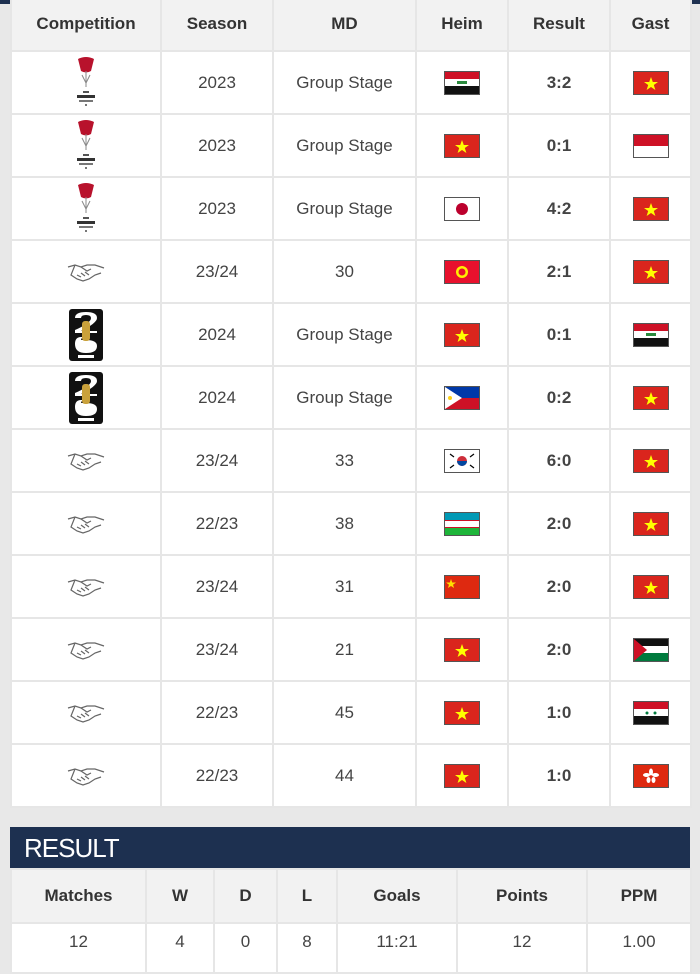  Describe the element at coordinates (351, 523) in the screenshot. I see `table-row: 22/23 38 2:0` at that location.